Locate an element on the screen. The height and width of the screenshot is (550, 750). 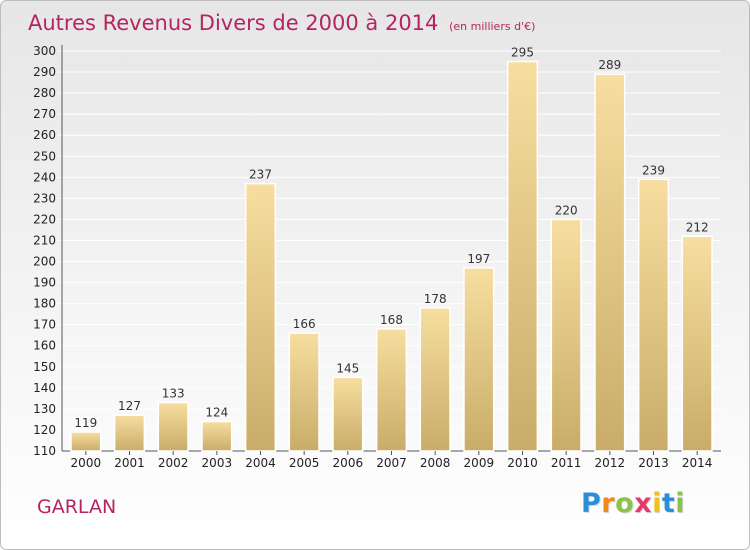
y-tick-label: 240 is located at coordinates (44, 177).